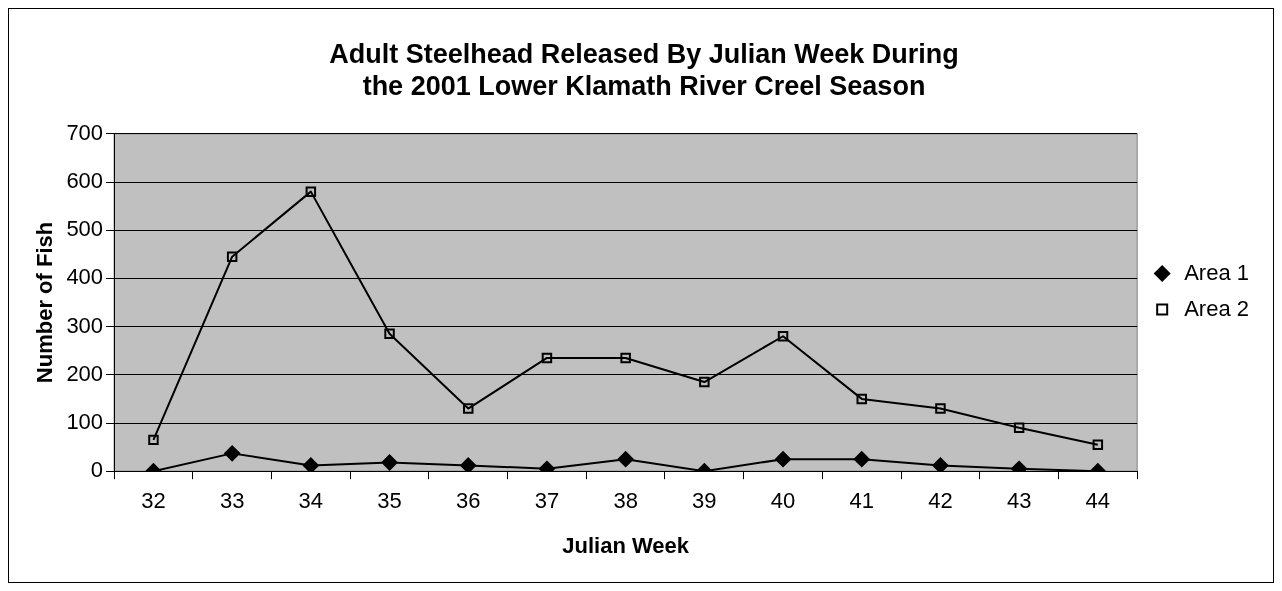  Describe the element at coordinates (45, 302) in the screenshot. I see `y-axis-title: Number of Fish` at that location.